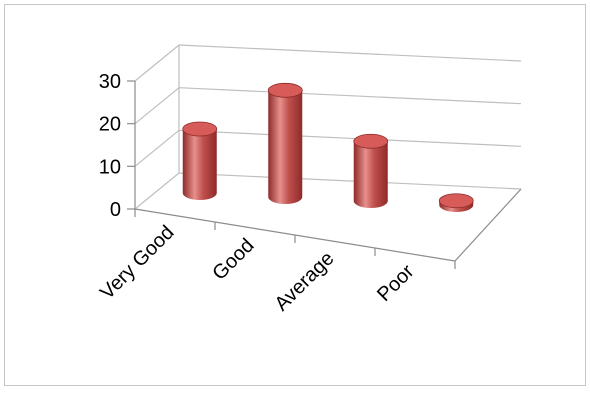 This screenshot has width=590, height=395. Describe the element at coordinates (110, 82) in the screenshot. I see `y-tick-label: 30` at that location.